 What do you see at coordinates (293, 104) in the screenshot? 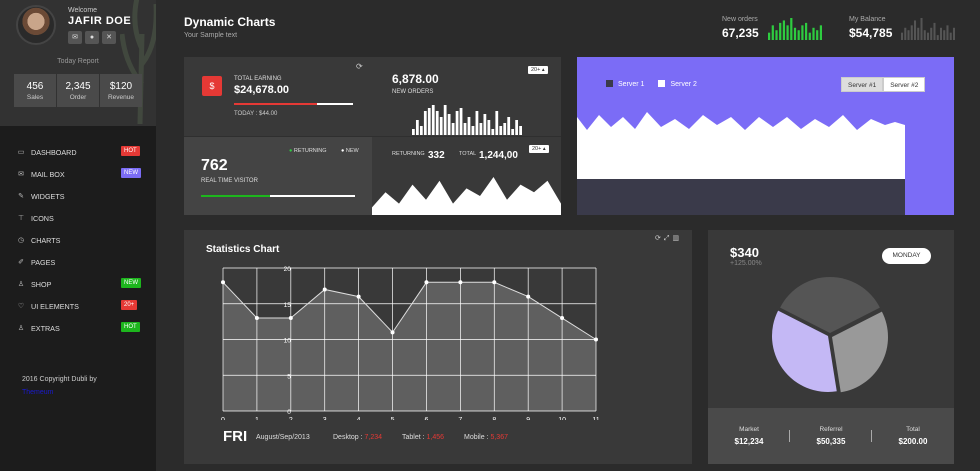
I see `earning-progress` at bounding box center [293, 104].